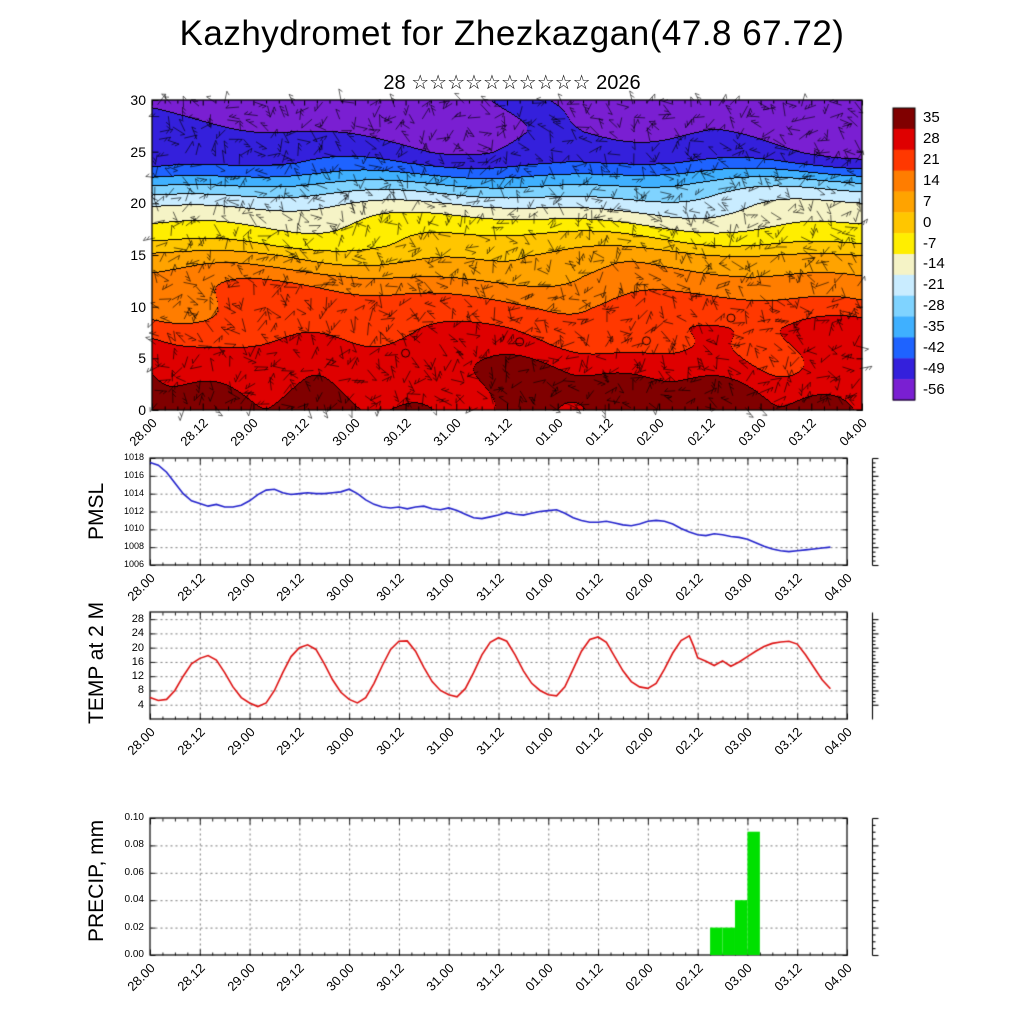  Describe the element at coordinates (96, 662) in the screenshot. I see `temp-axis-title: TEMP at 2 M` at that location.